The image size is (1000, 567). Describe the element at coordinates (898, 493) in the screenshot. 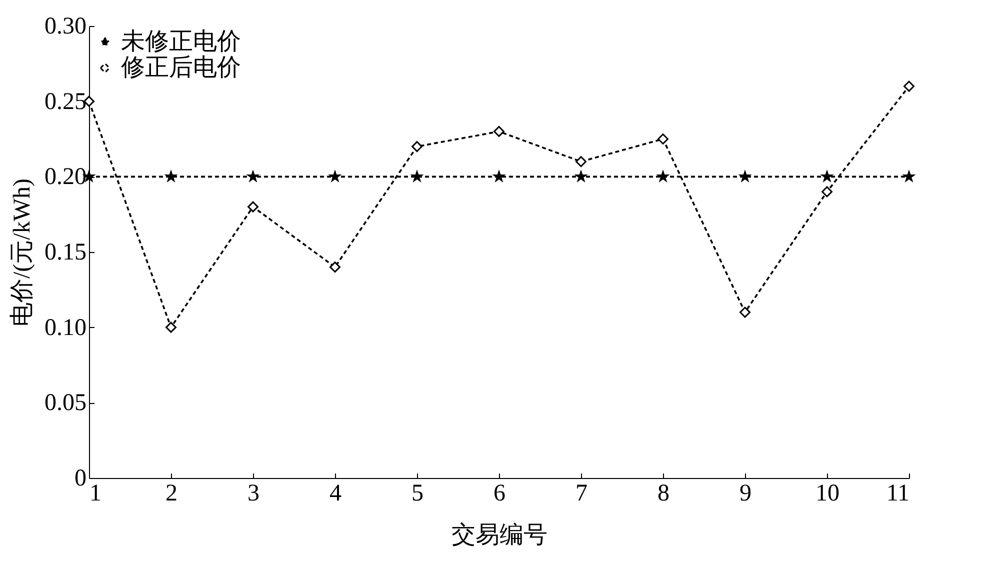

I see `x-tick-label: 11` at that location.